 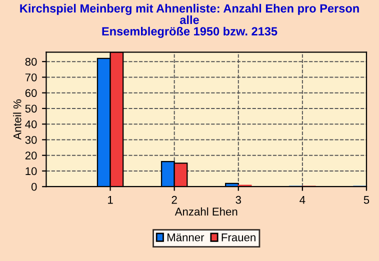 What do you see at coordinates (303, 200) in the screenshot?
I see `x-tick-label: 4` at bounding box center [303, 200].